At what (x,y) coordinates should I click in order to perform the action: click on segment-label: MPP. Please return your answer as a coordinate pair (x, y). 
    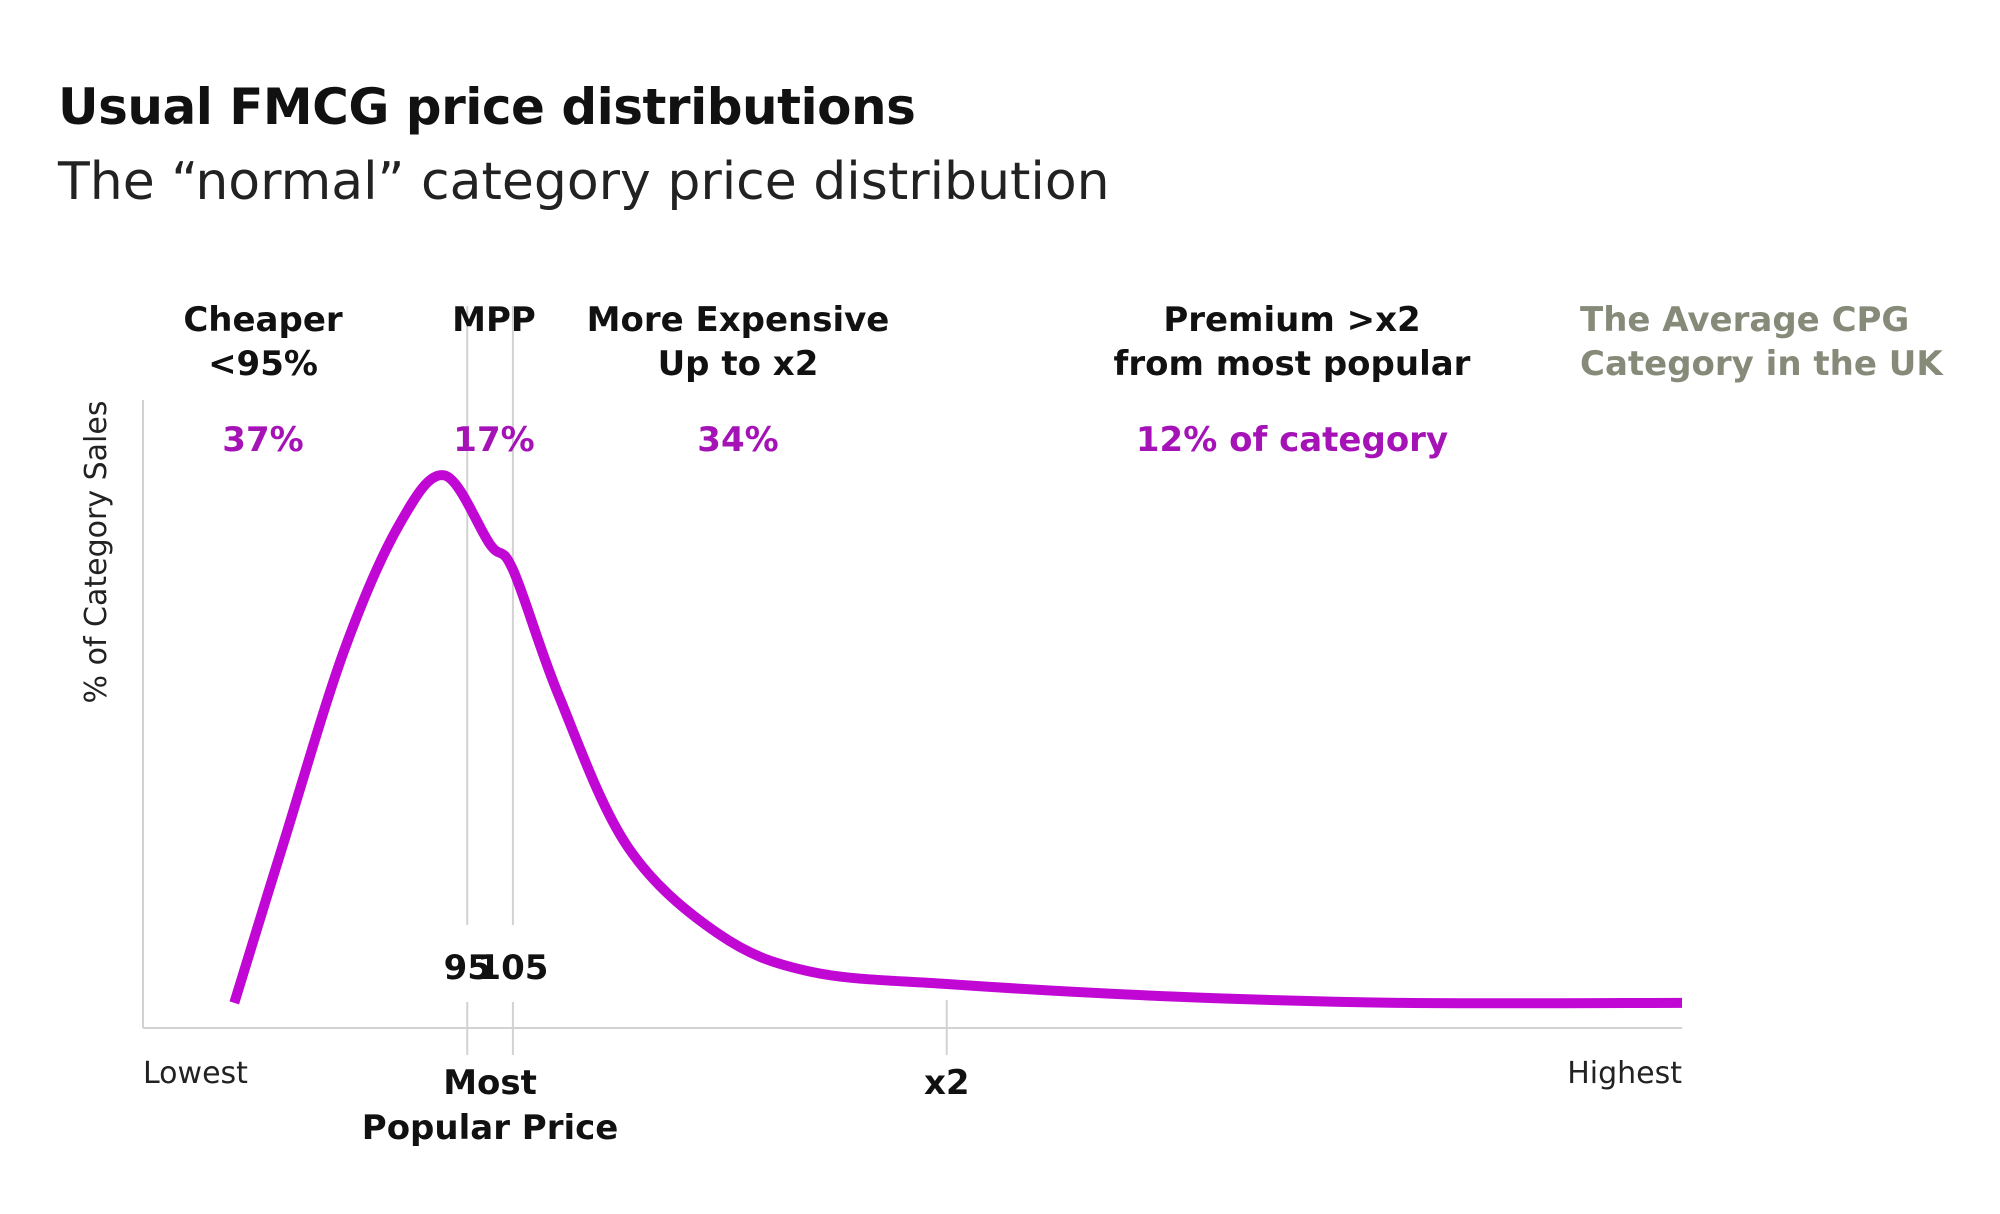
    Looking at the image, I should click on (494, 320).